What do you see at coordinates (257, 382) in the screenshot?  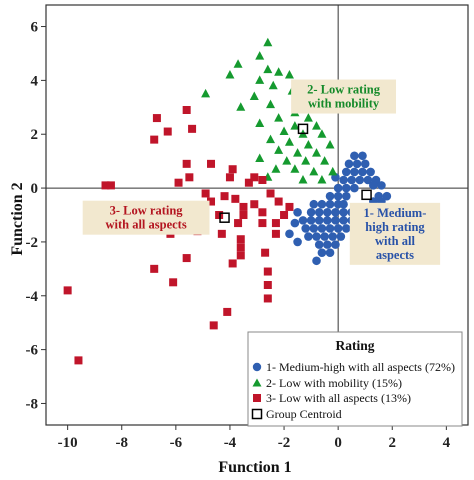 I see `legend-triangle-icon` at bounding box center [257, 382].